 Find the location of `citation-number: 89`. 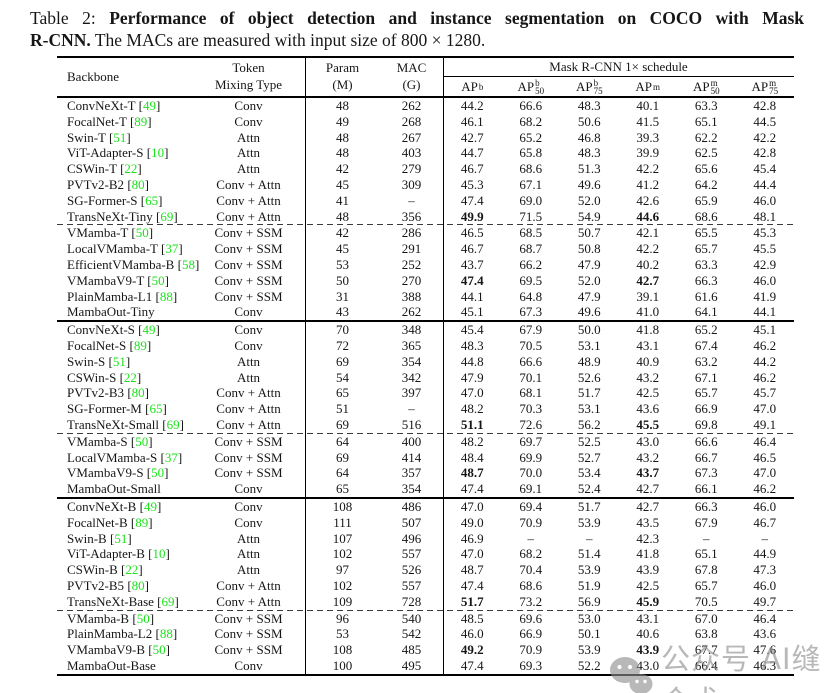

citation-number: 89 is located at coordinates (141, 121).